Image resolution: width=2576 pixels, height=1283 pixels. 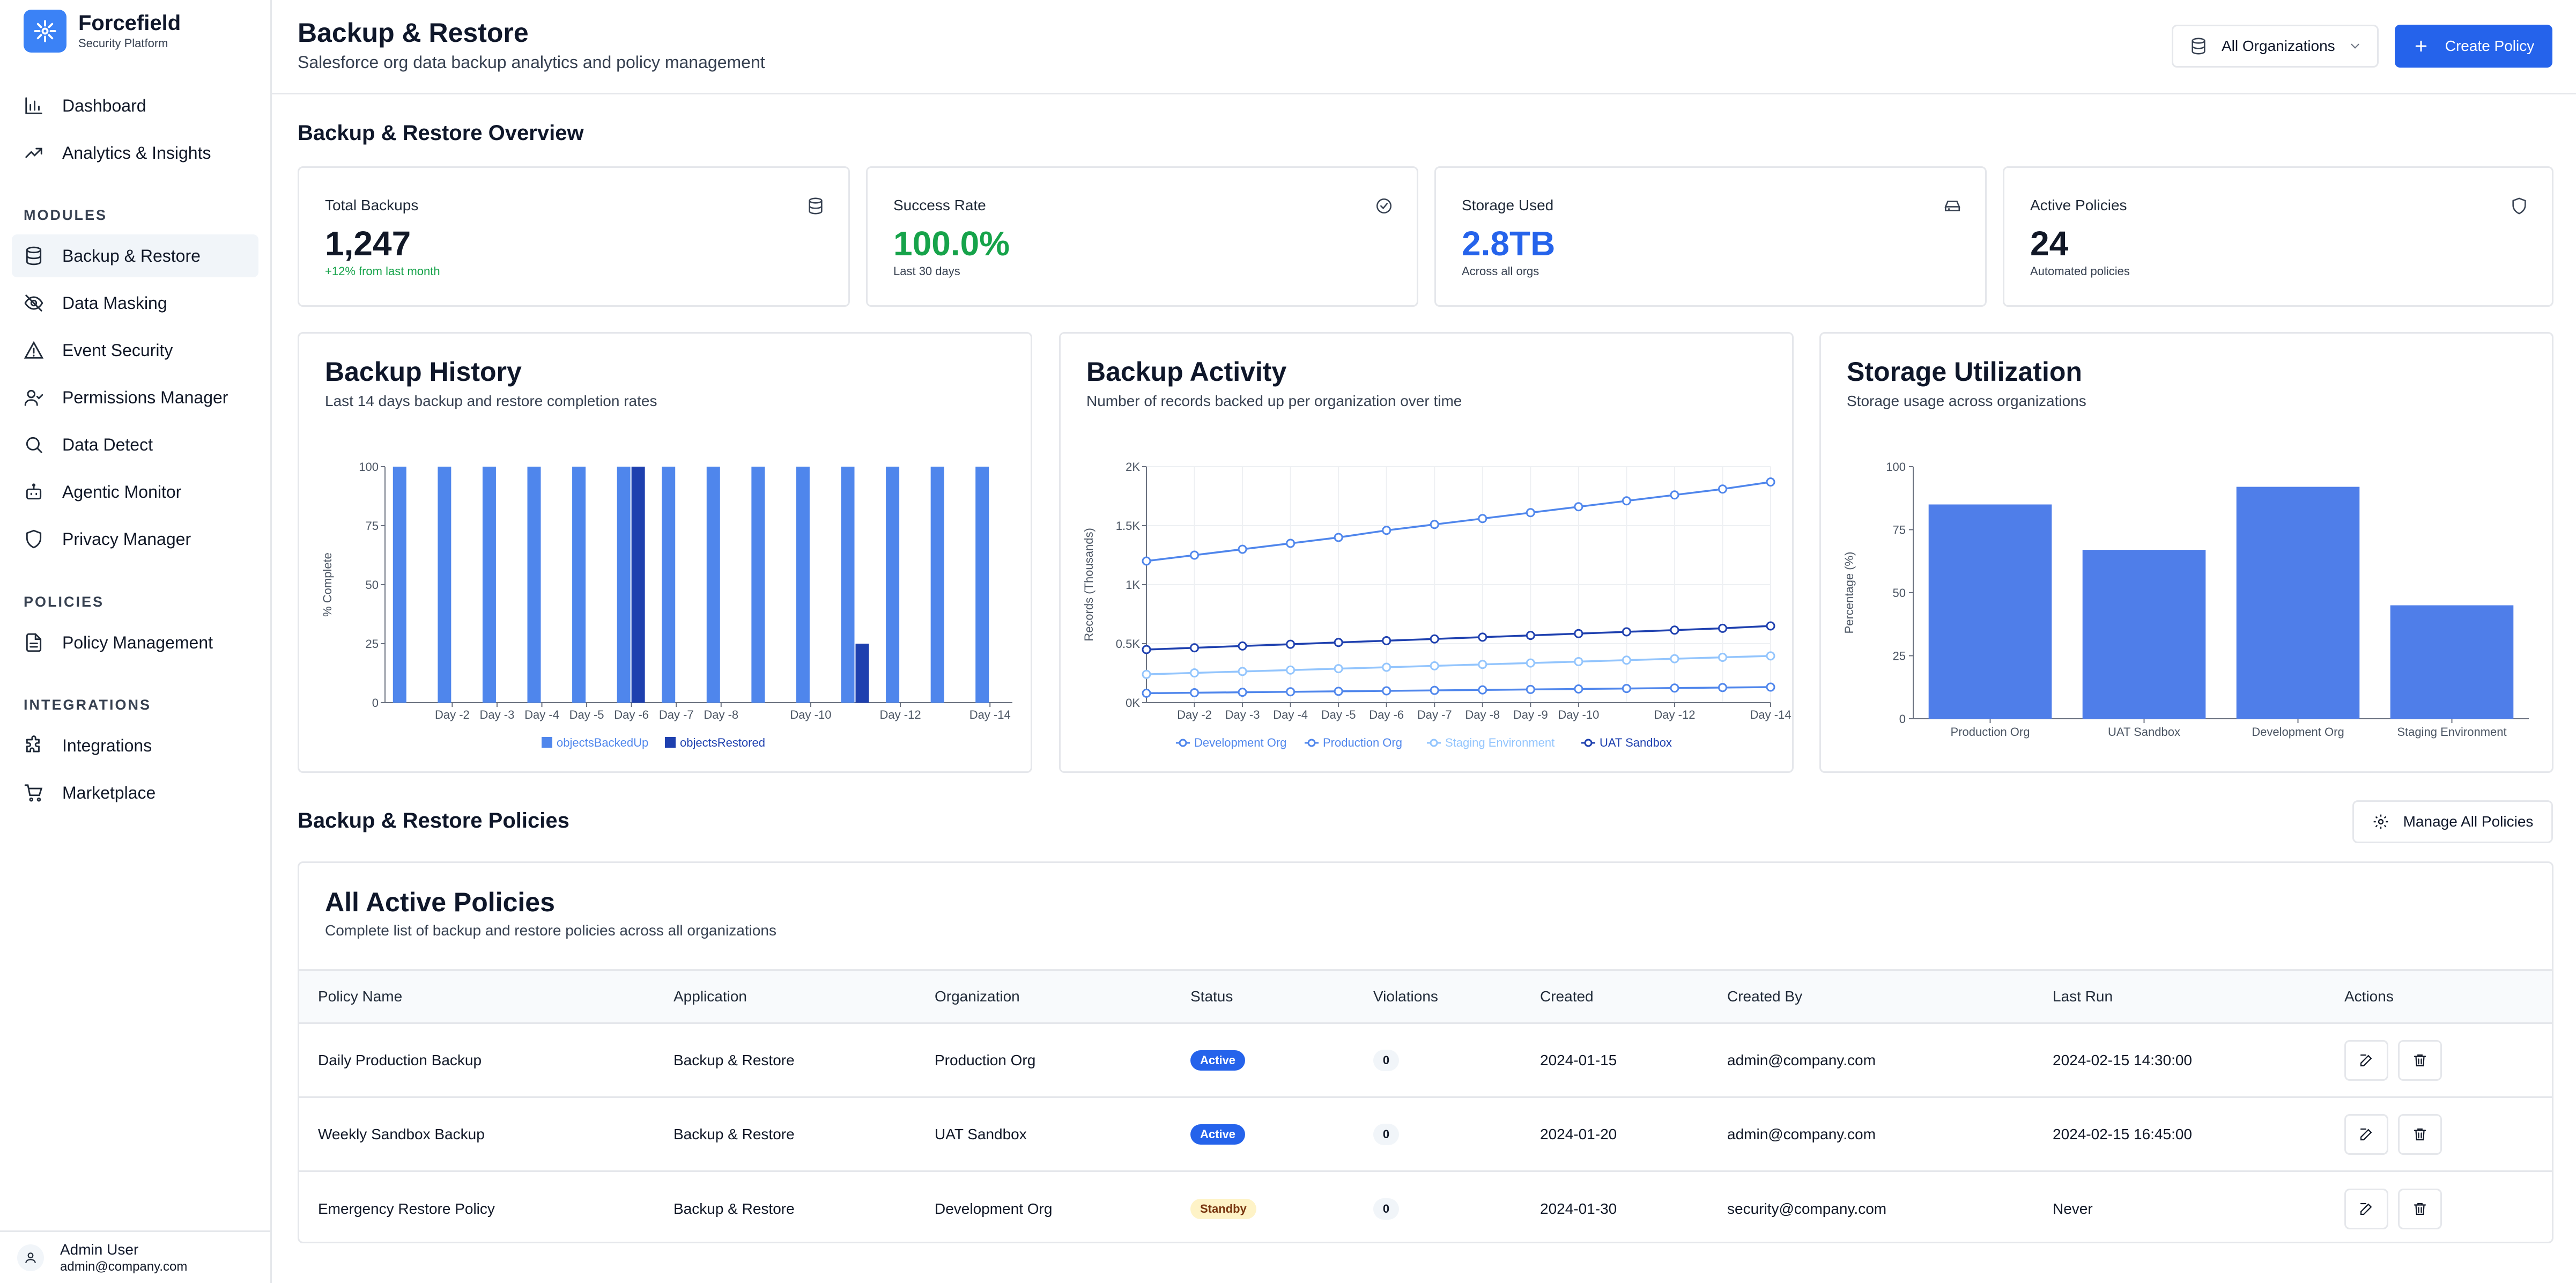 I want to click on policy-last-run: 2024-02-15 14:30:00, so click(x=2122, y=1059).